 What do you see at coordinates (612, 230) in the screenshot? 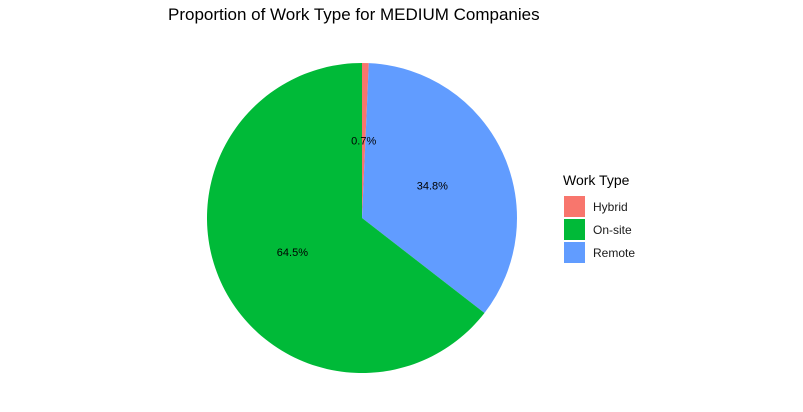
I see `legend-label-on-site: On-site` at bounding box center [612, 230].